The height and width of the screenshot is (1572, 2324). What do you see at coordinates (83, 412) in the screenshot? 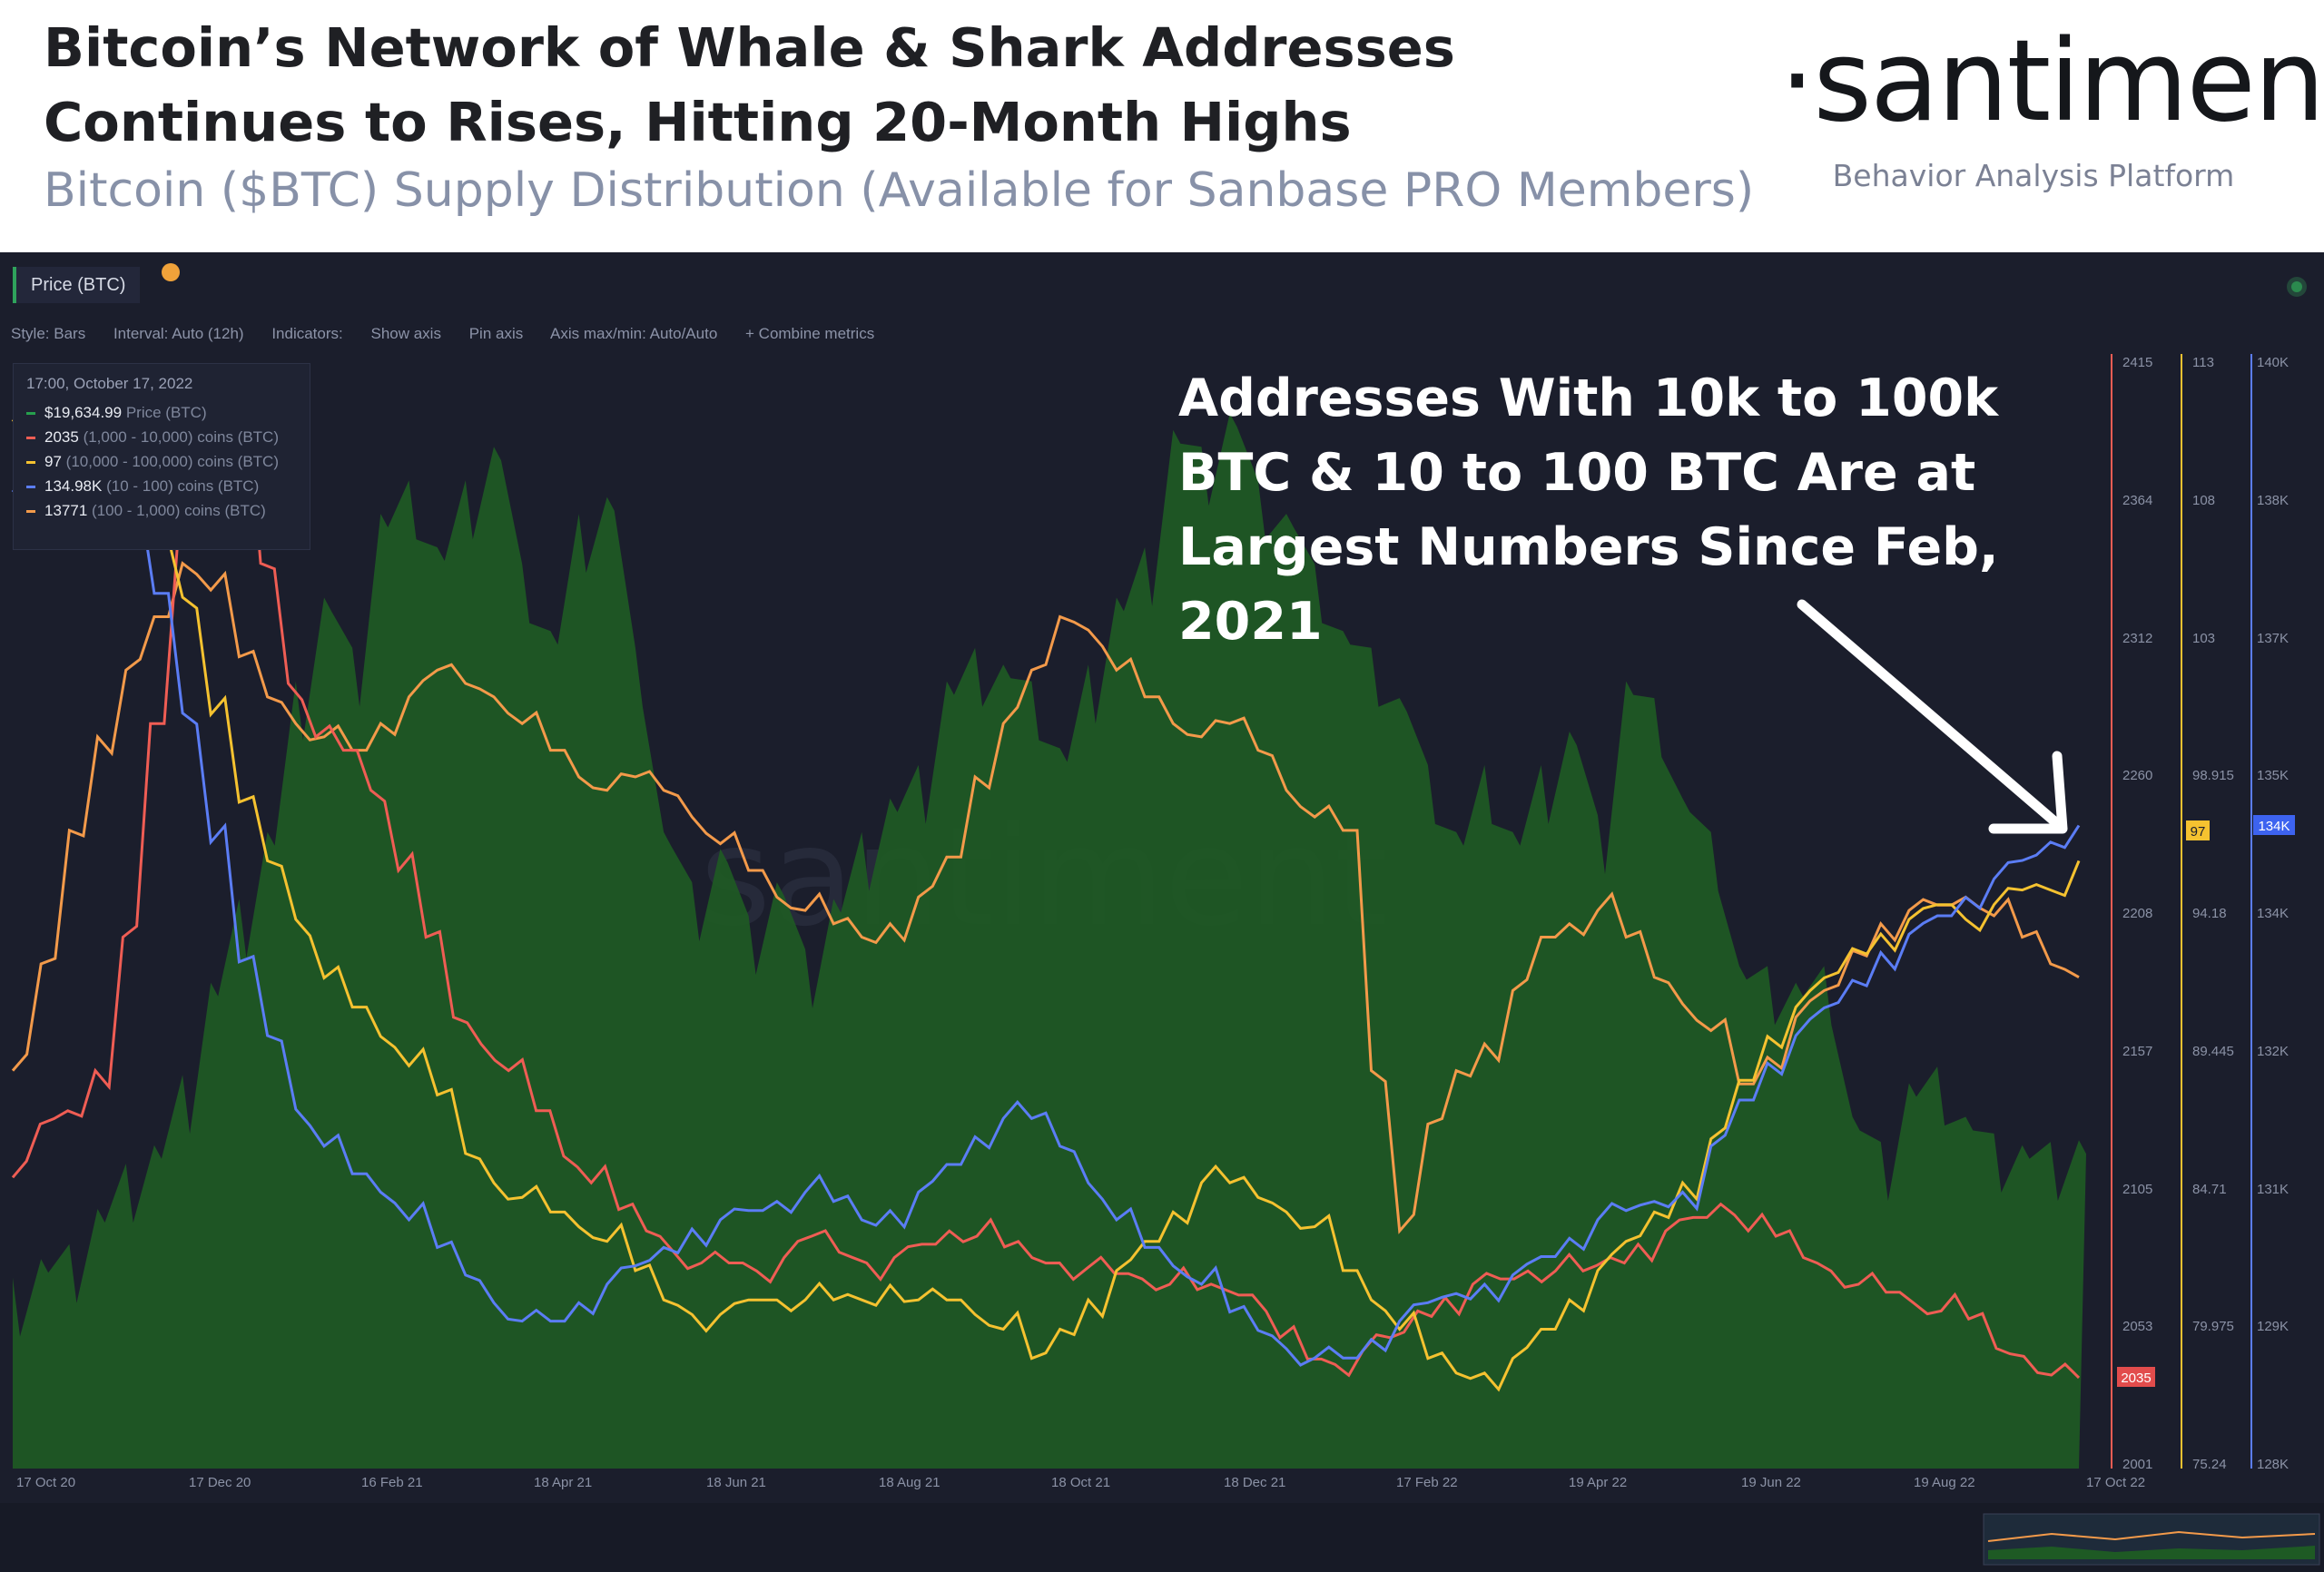
I see `tooltip-value: $19,634.99` at bounding box center [83, 412].